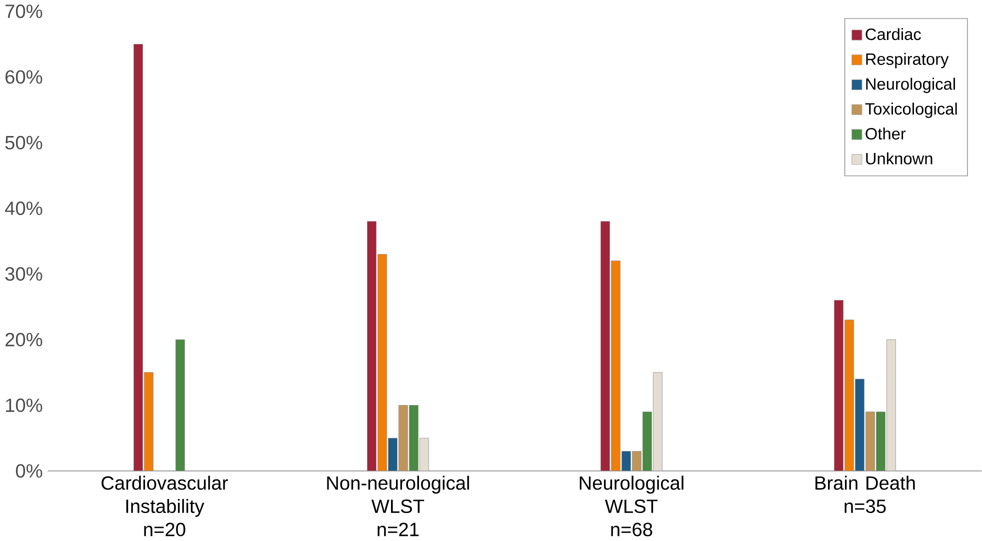  What do you see at coordinates (165, 506) in the screenshot?
I see `x-tick-label: Cardiovascular Instability n=20` at bounding box center [165, 506].